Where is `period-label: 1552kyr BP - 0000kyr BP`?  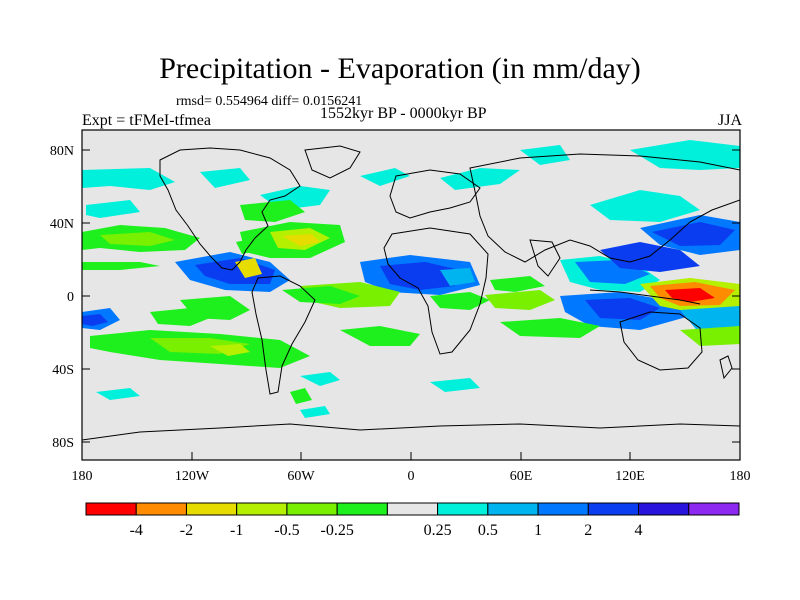
period-label: 1552kyr BP - 0000kyr BP is located at coordinates (403, 113).